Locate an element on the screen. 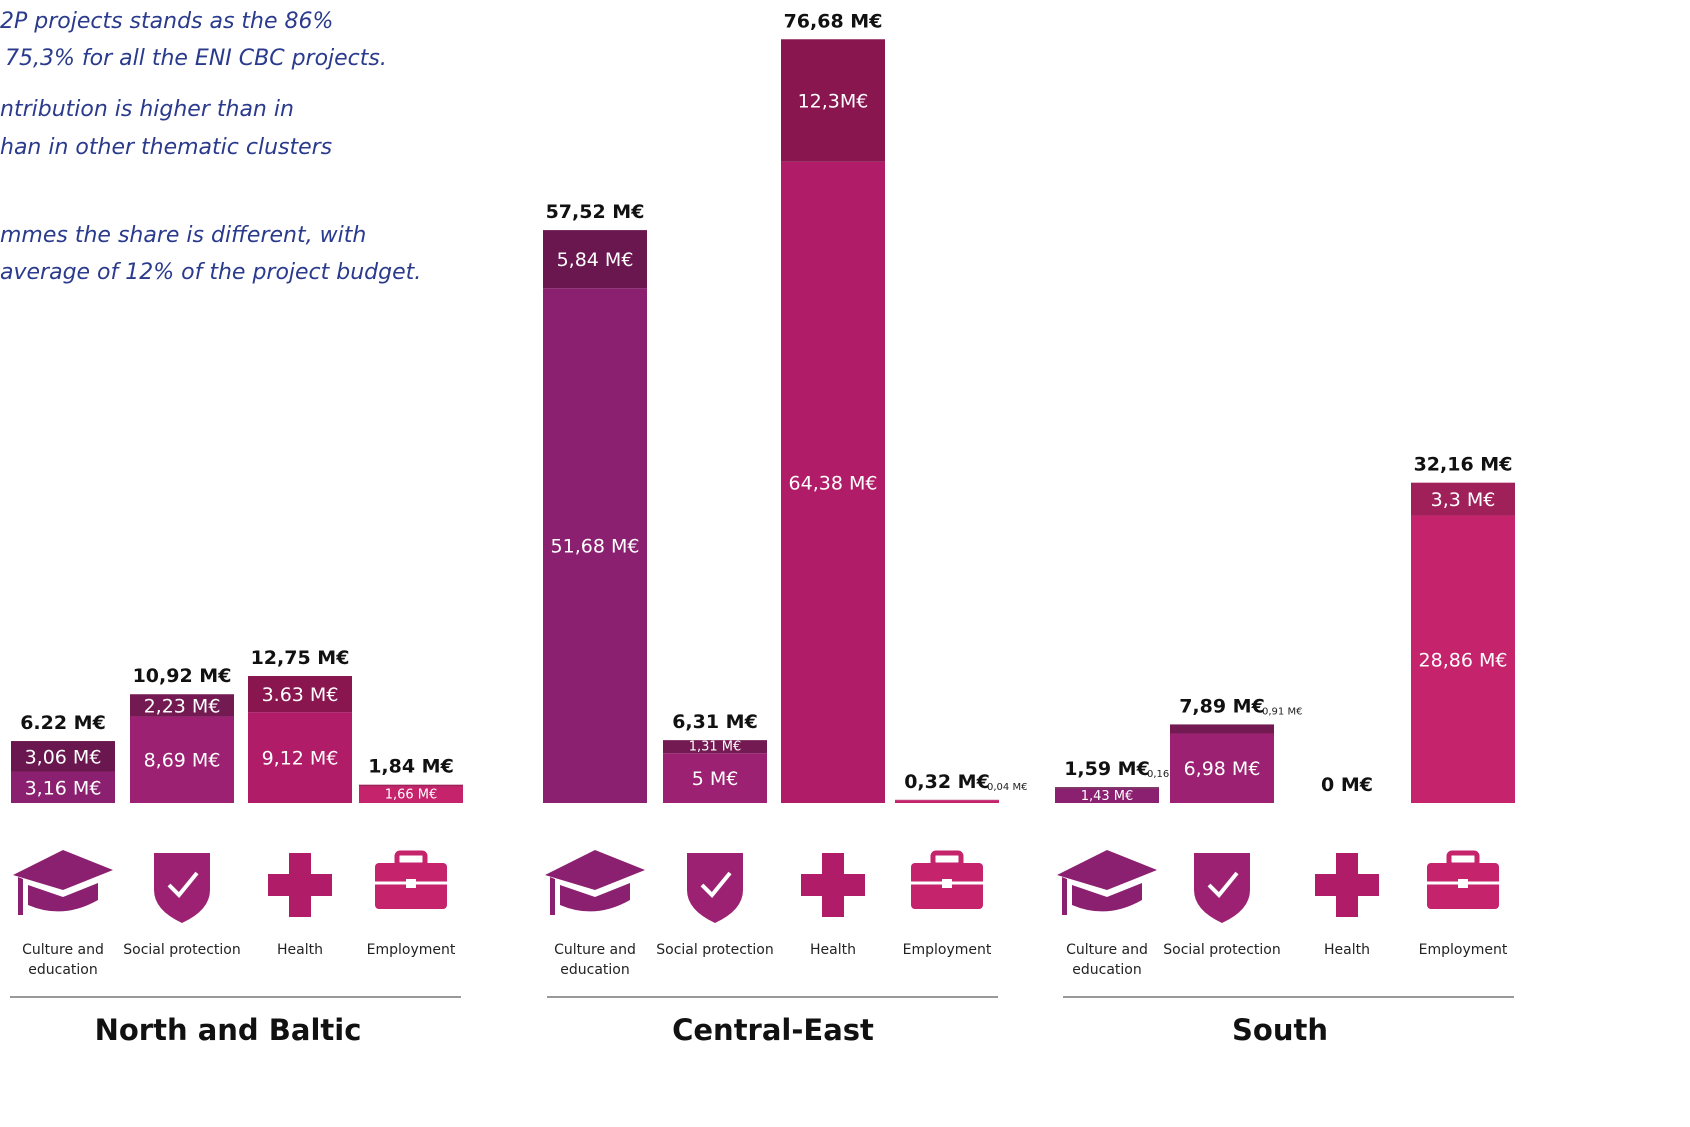  value-label: 51,68 M€ is located at coordinates (595, 547).